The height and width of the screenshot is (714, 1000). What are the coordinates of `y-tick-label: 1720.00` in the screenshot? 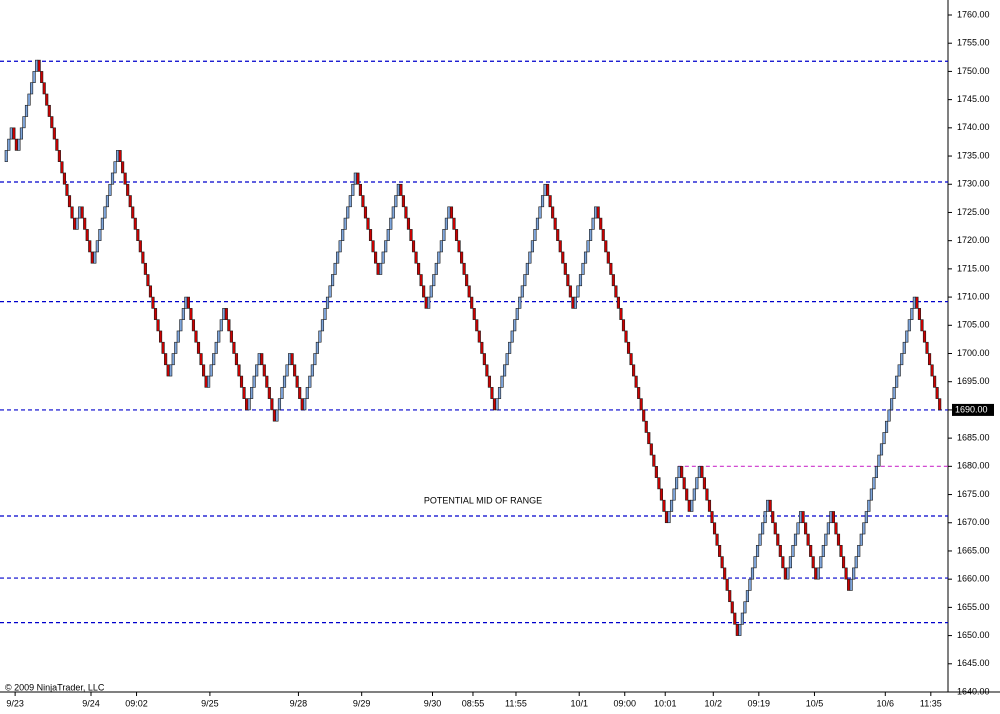 It's located at (973, 240).